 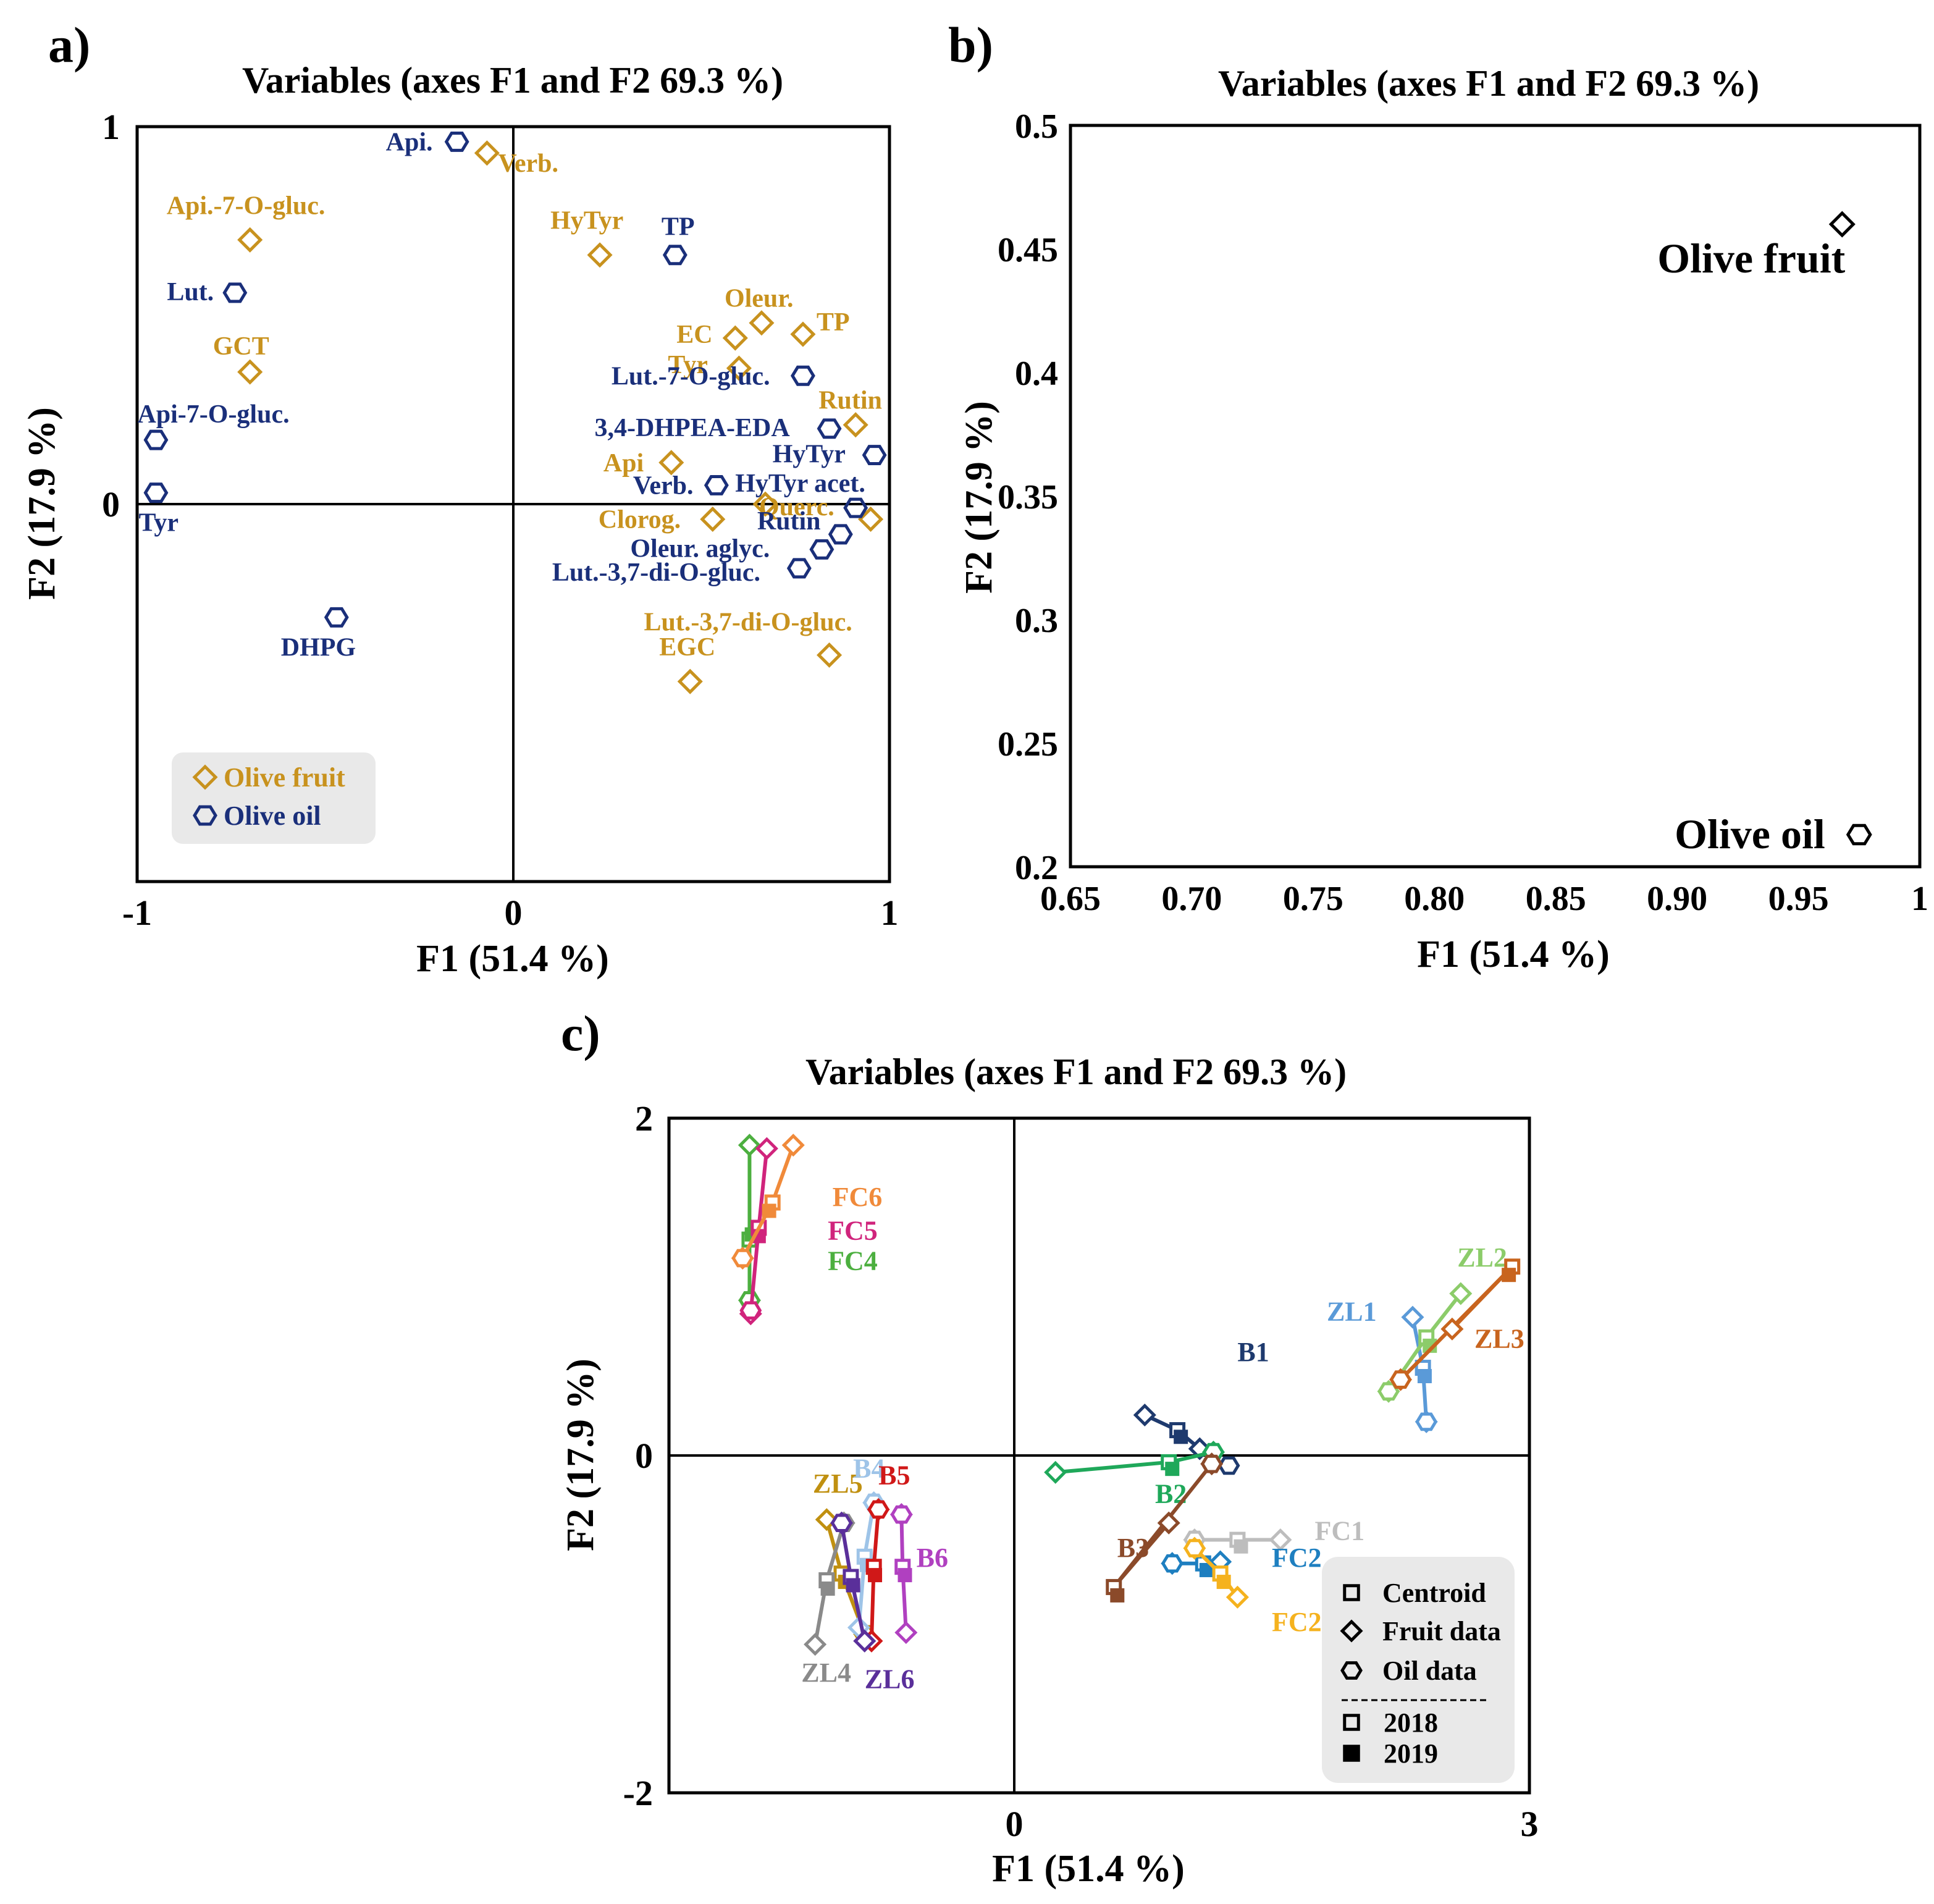 I want to click on panel-c-group-b3-11: B3, so click(x=1165, y=1528).